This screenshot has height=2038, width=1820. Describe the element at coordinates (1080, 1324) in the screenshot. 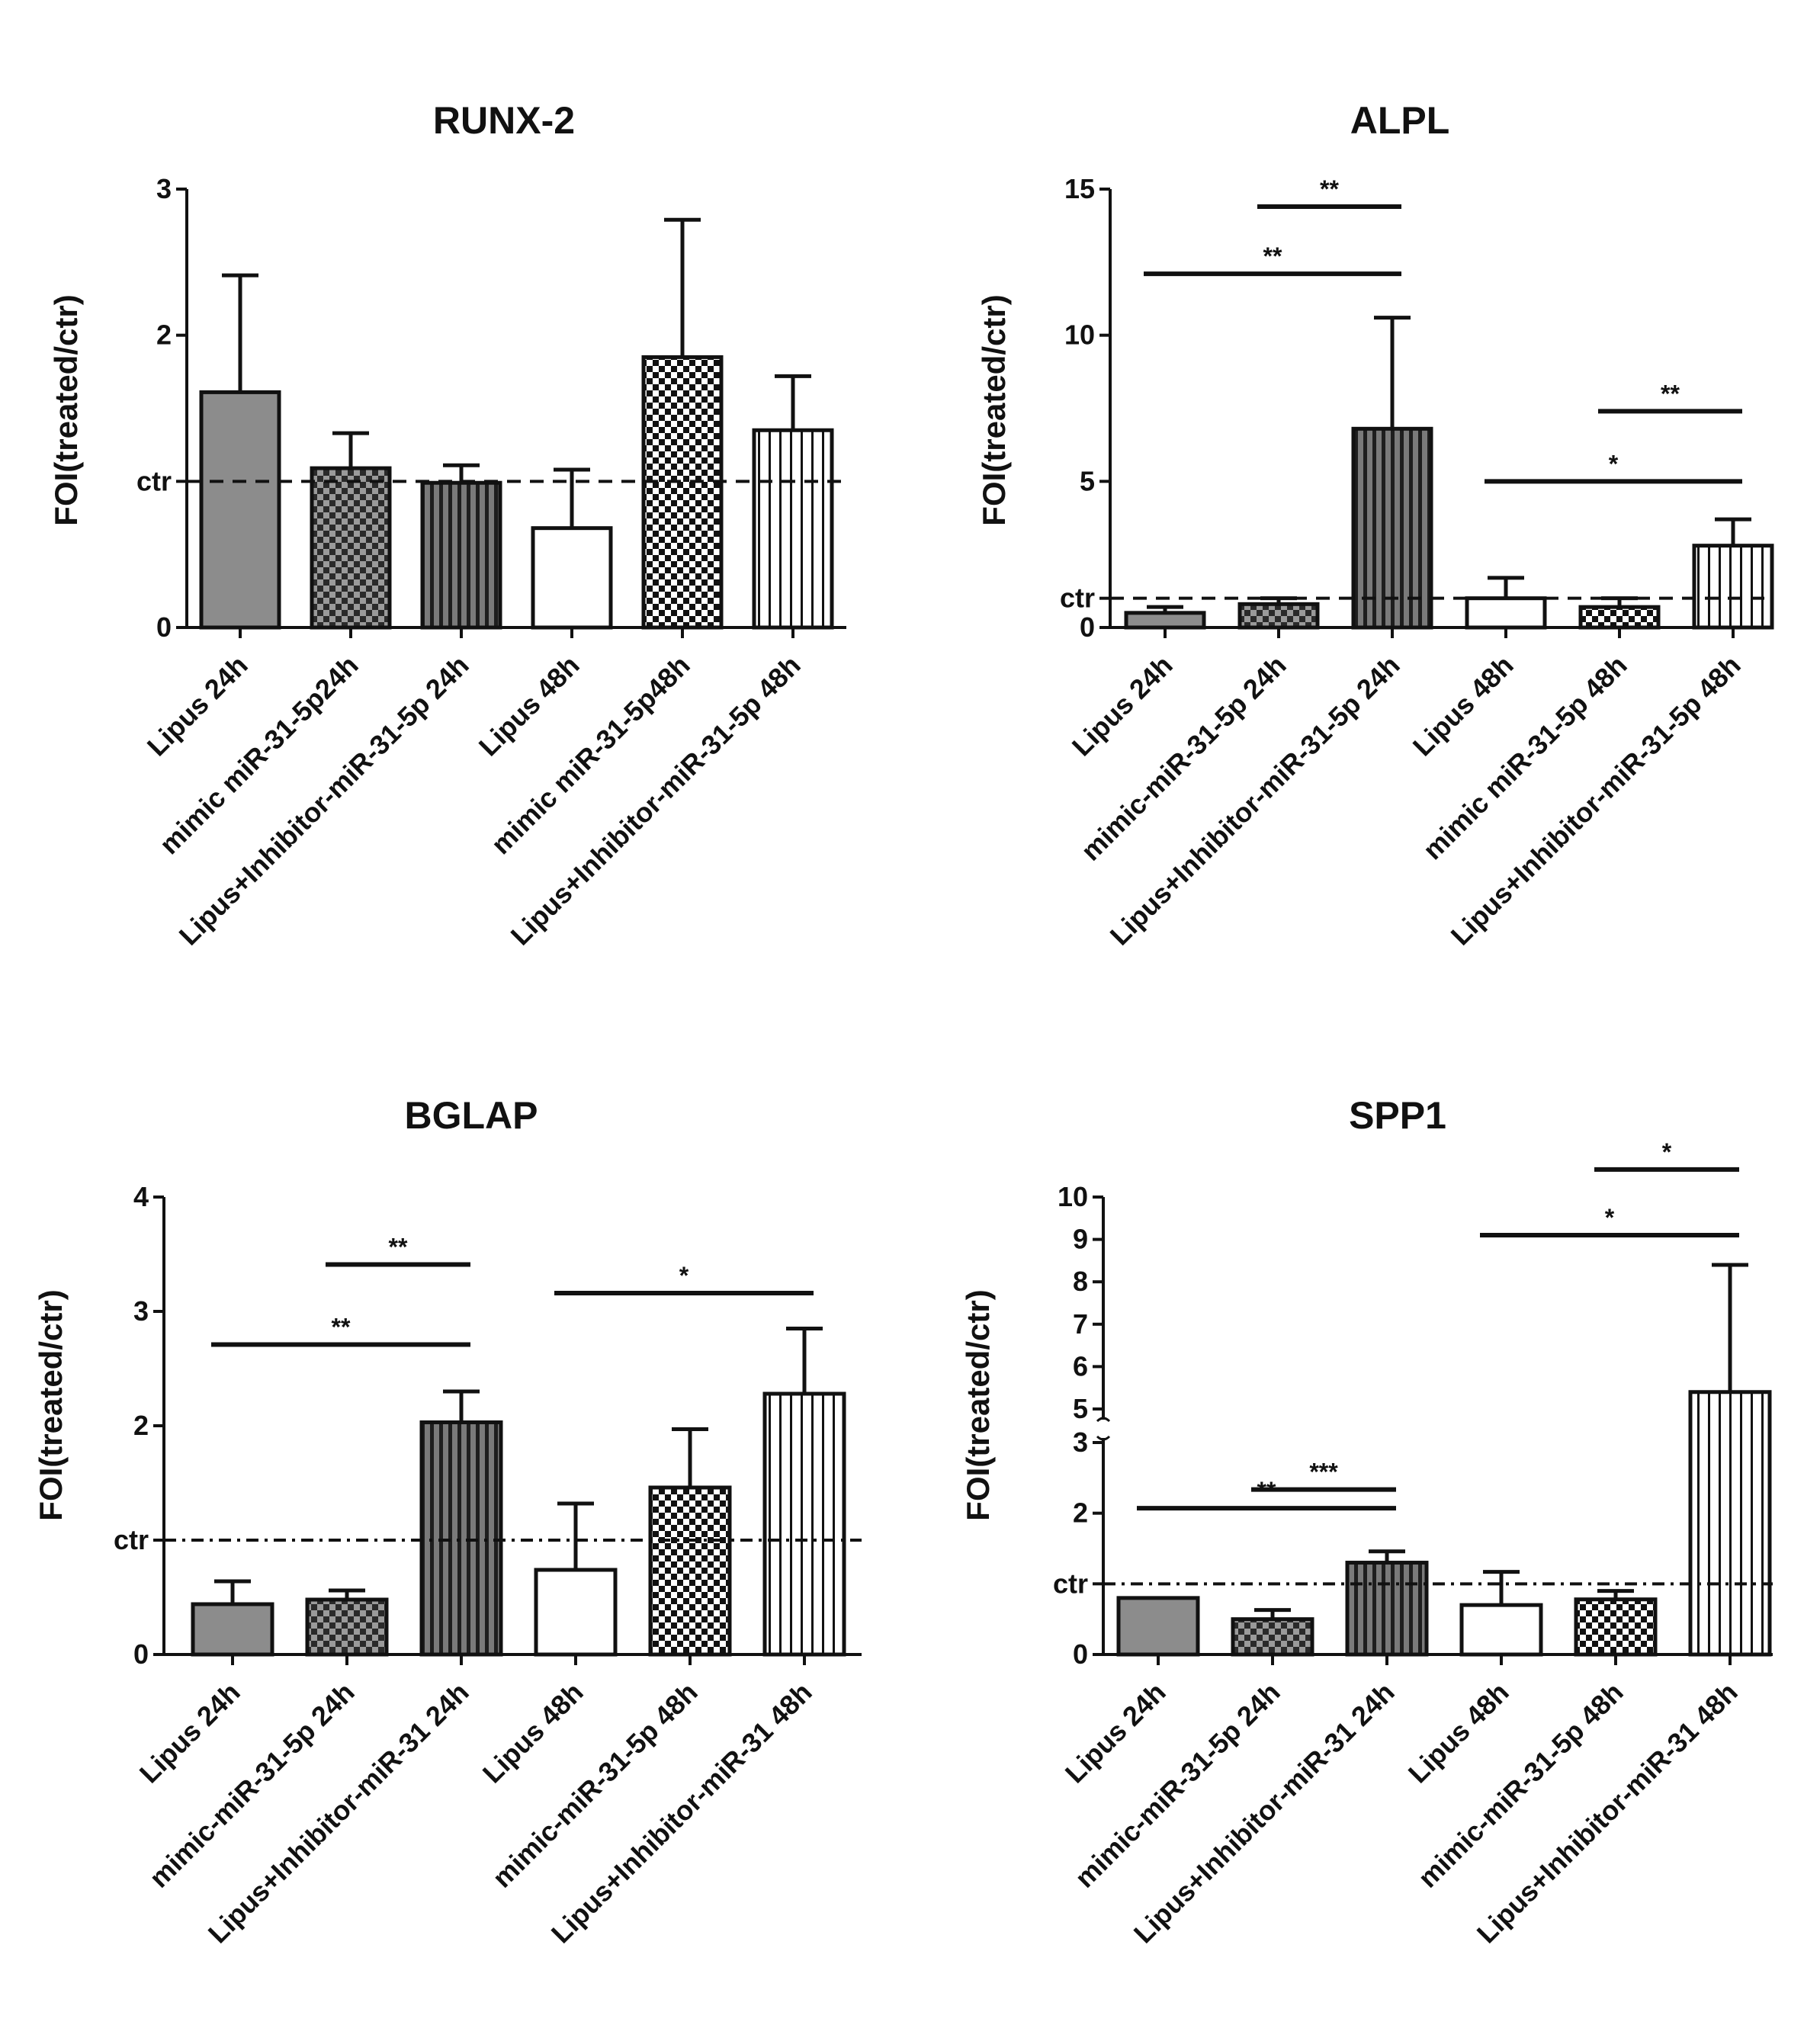

I see `y-tick-label: 7` at that location.